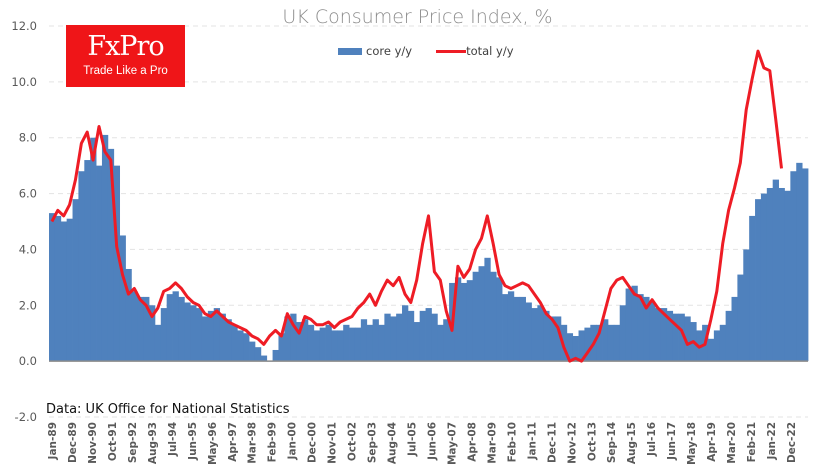 The width and height of the screenshot is (835, 470). I want to click on x-tick-label: Jan-22, so click(772, 441).